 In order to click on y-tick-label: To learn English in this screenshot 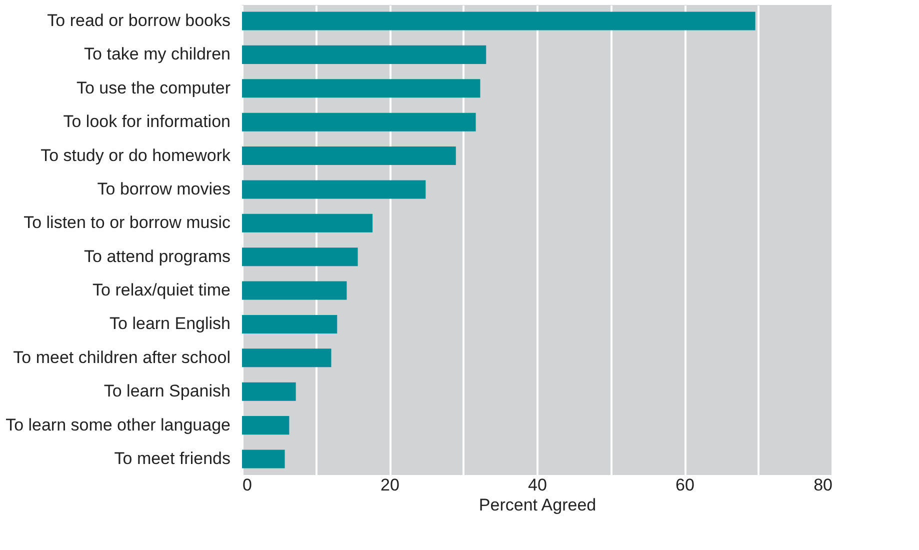, I will do `click(170, 324)`.